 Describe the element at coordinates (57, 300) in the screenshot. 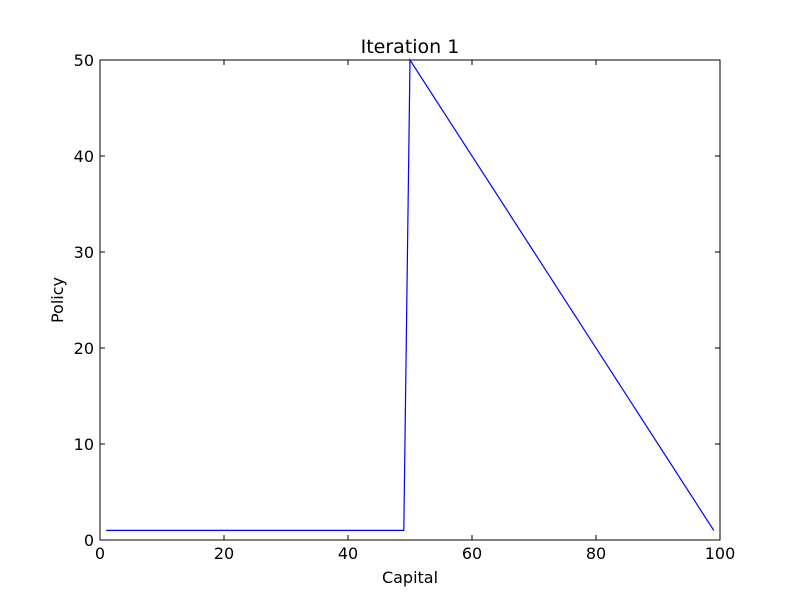

I see `y-axis-label: Policy` at that location.